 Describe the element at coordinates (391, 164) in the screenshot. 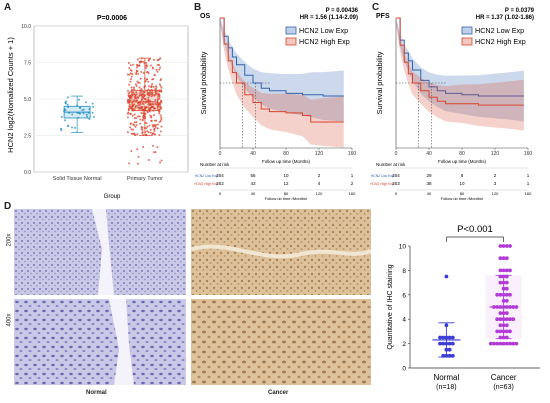

I see `risk-table-title: Number at risk` at that location.